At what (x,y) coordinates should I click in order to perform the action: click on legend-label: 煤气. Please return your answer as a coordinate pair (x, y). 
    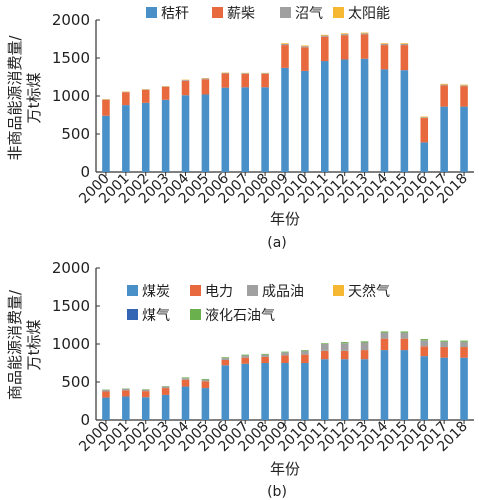
    Looking at the image, I should click on (156, 316).